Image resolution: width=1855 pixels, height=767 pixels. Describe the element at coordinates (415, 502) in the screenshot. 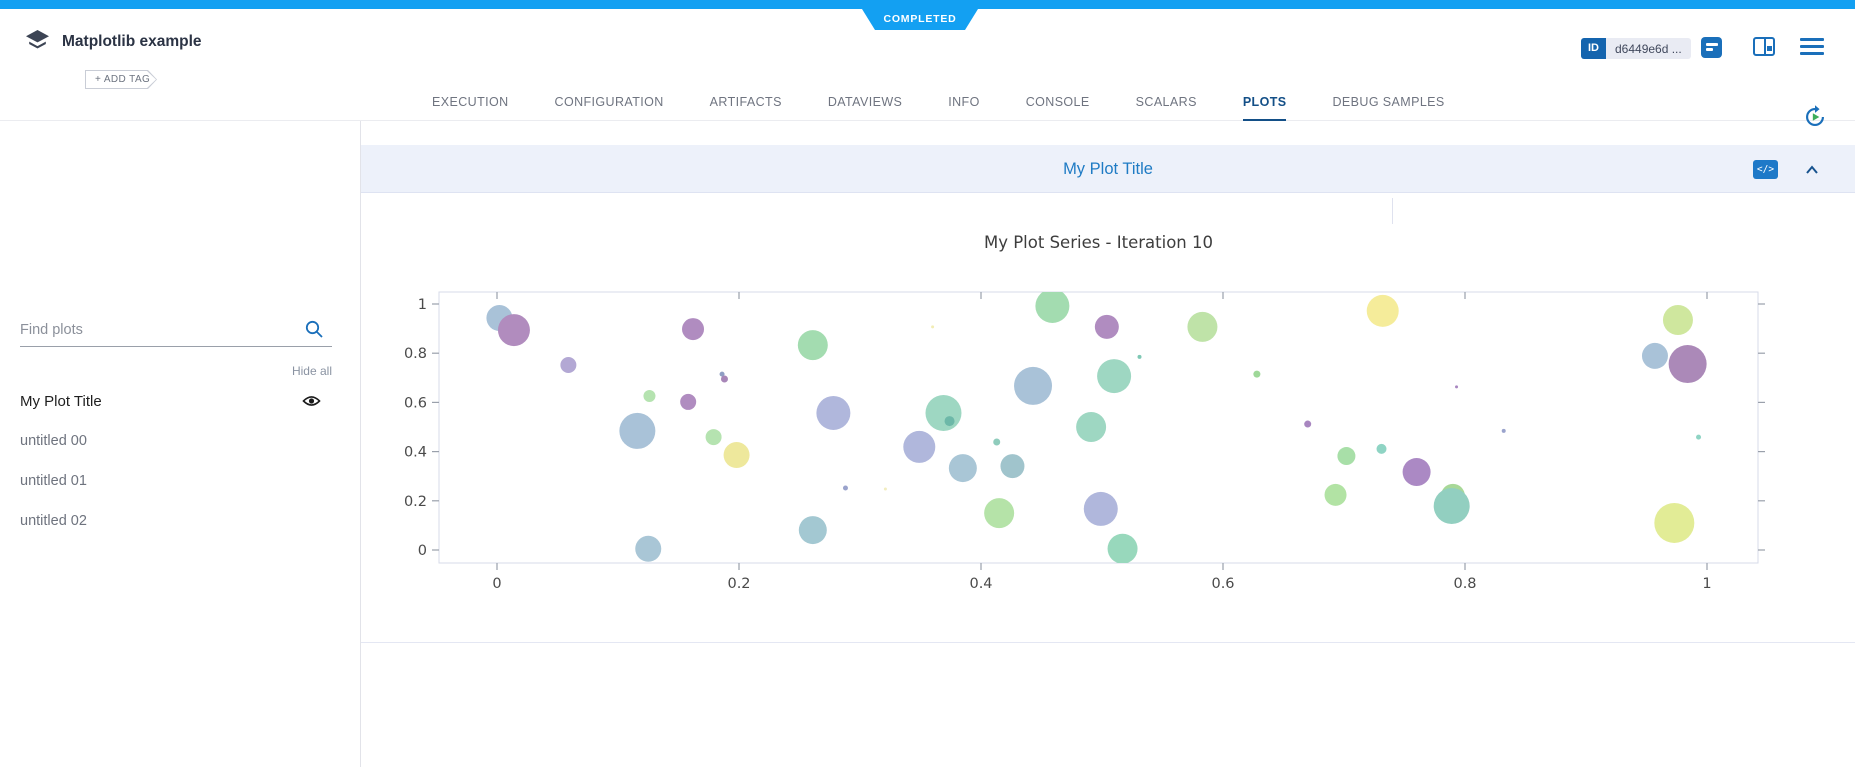

I see `y-tick-label: 0.2` at that location.